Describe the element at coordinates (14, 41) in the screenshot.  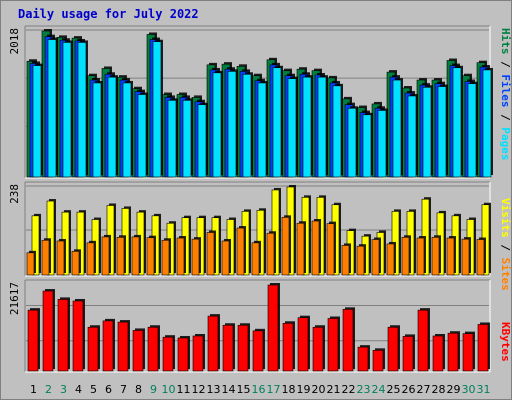
I see `hits-ytick: 2018` at that location.